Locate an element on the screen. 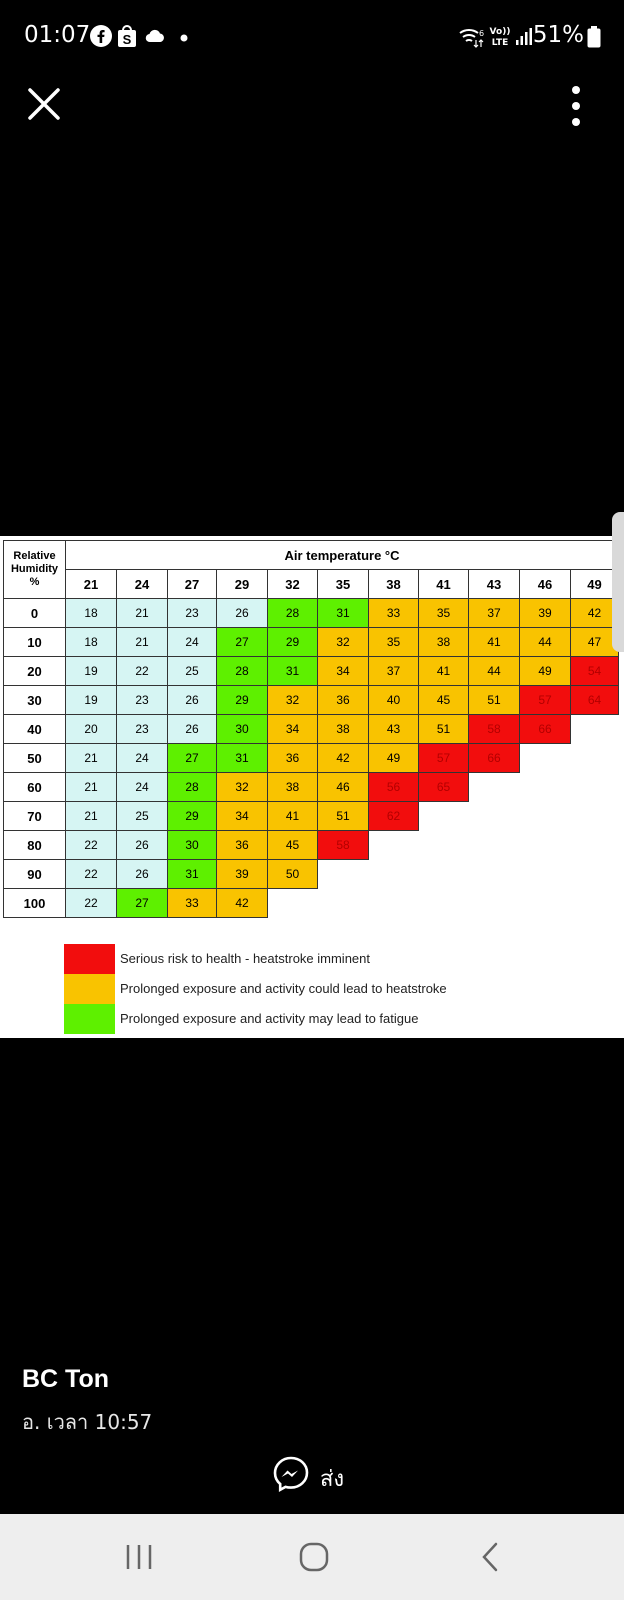 The height and width of the screenshot is (1600, 624). heat-index-cell: 57 is located at coordinates (545, 700).